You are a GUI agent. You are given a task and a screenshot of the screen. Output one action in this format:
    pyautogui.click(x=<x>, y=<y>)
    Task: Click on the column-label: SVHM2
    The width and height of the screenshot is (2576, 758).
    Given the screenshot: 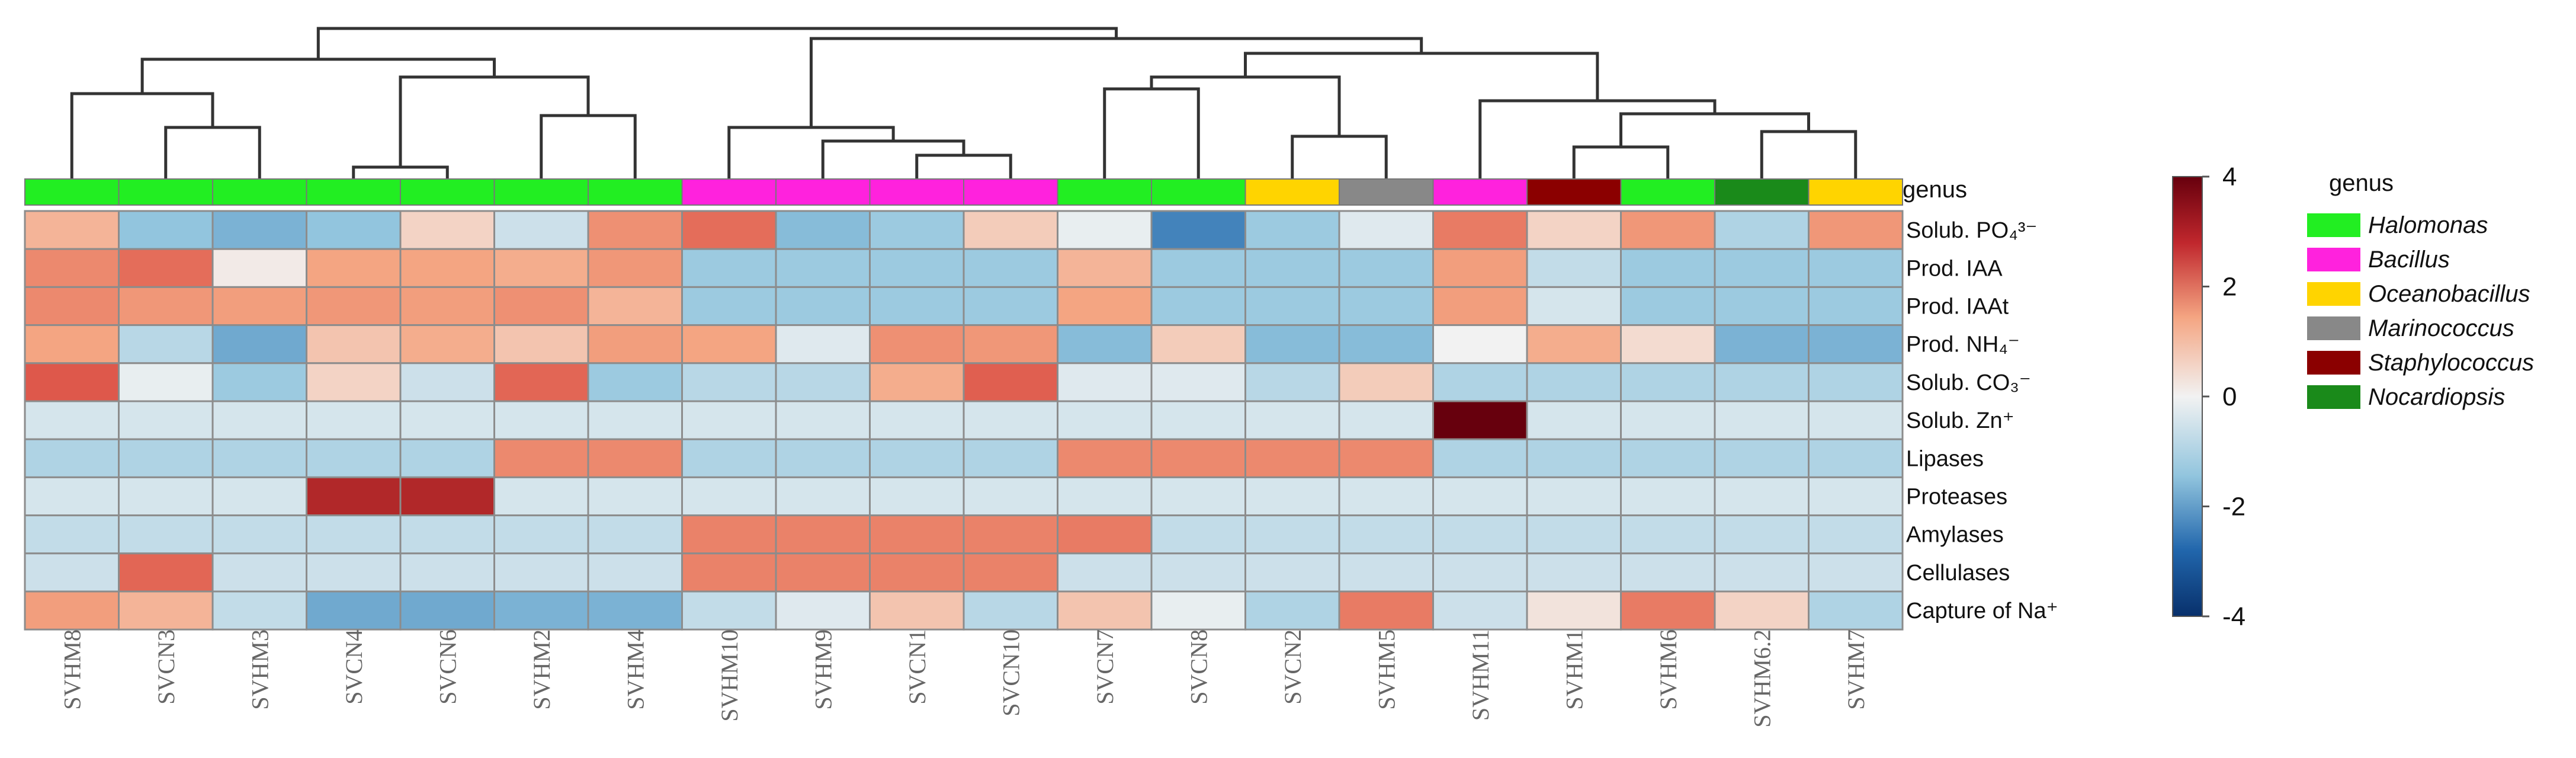 What is the action you would take?
    pyautogui.click(x=541, y=669)
    